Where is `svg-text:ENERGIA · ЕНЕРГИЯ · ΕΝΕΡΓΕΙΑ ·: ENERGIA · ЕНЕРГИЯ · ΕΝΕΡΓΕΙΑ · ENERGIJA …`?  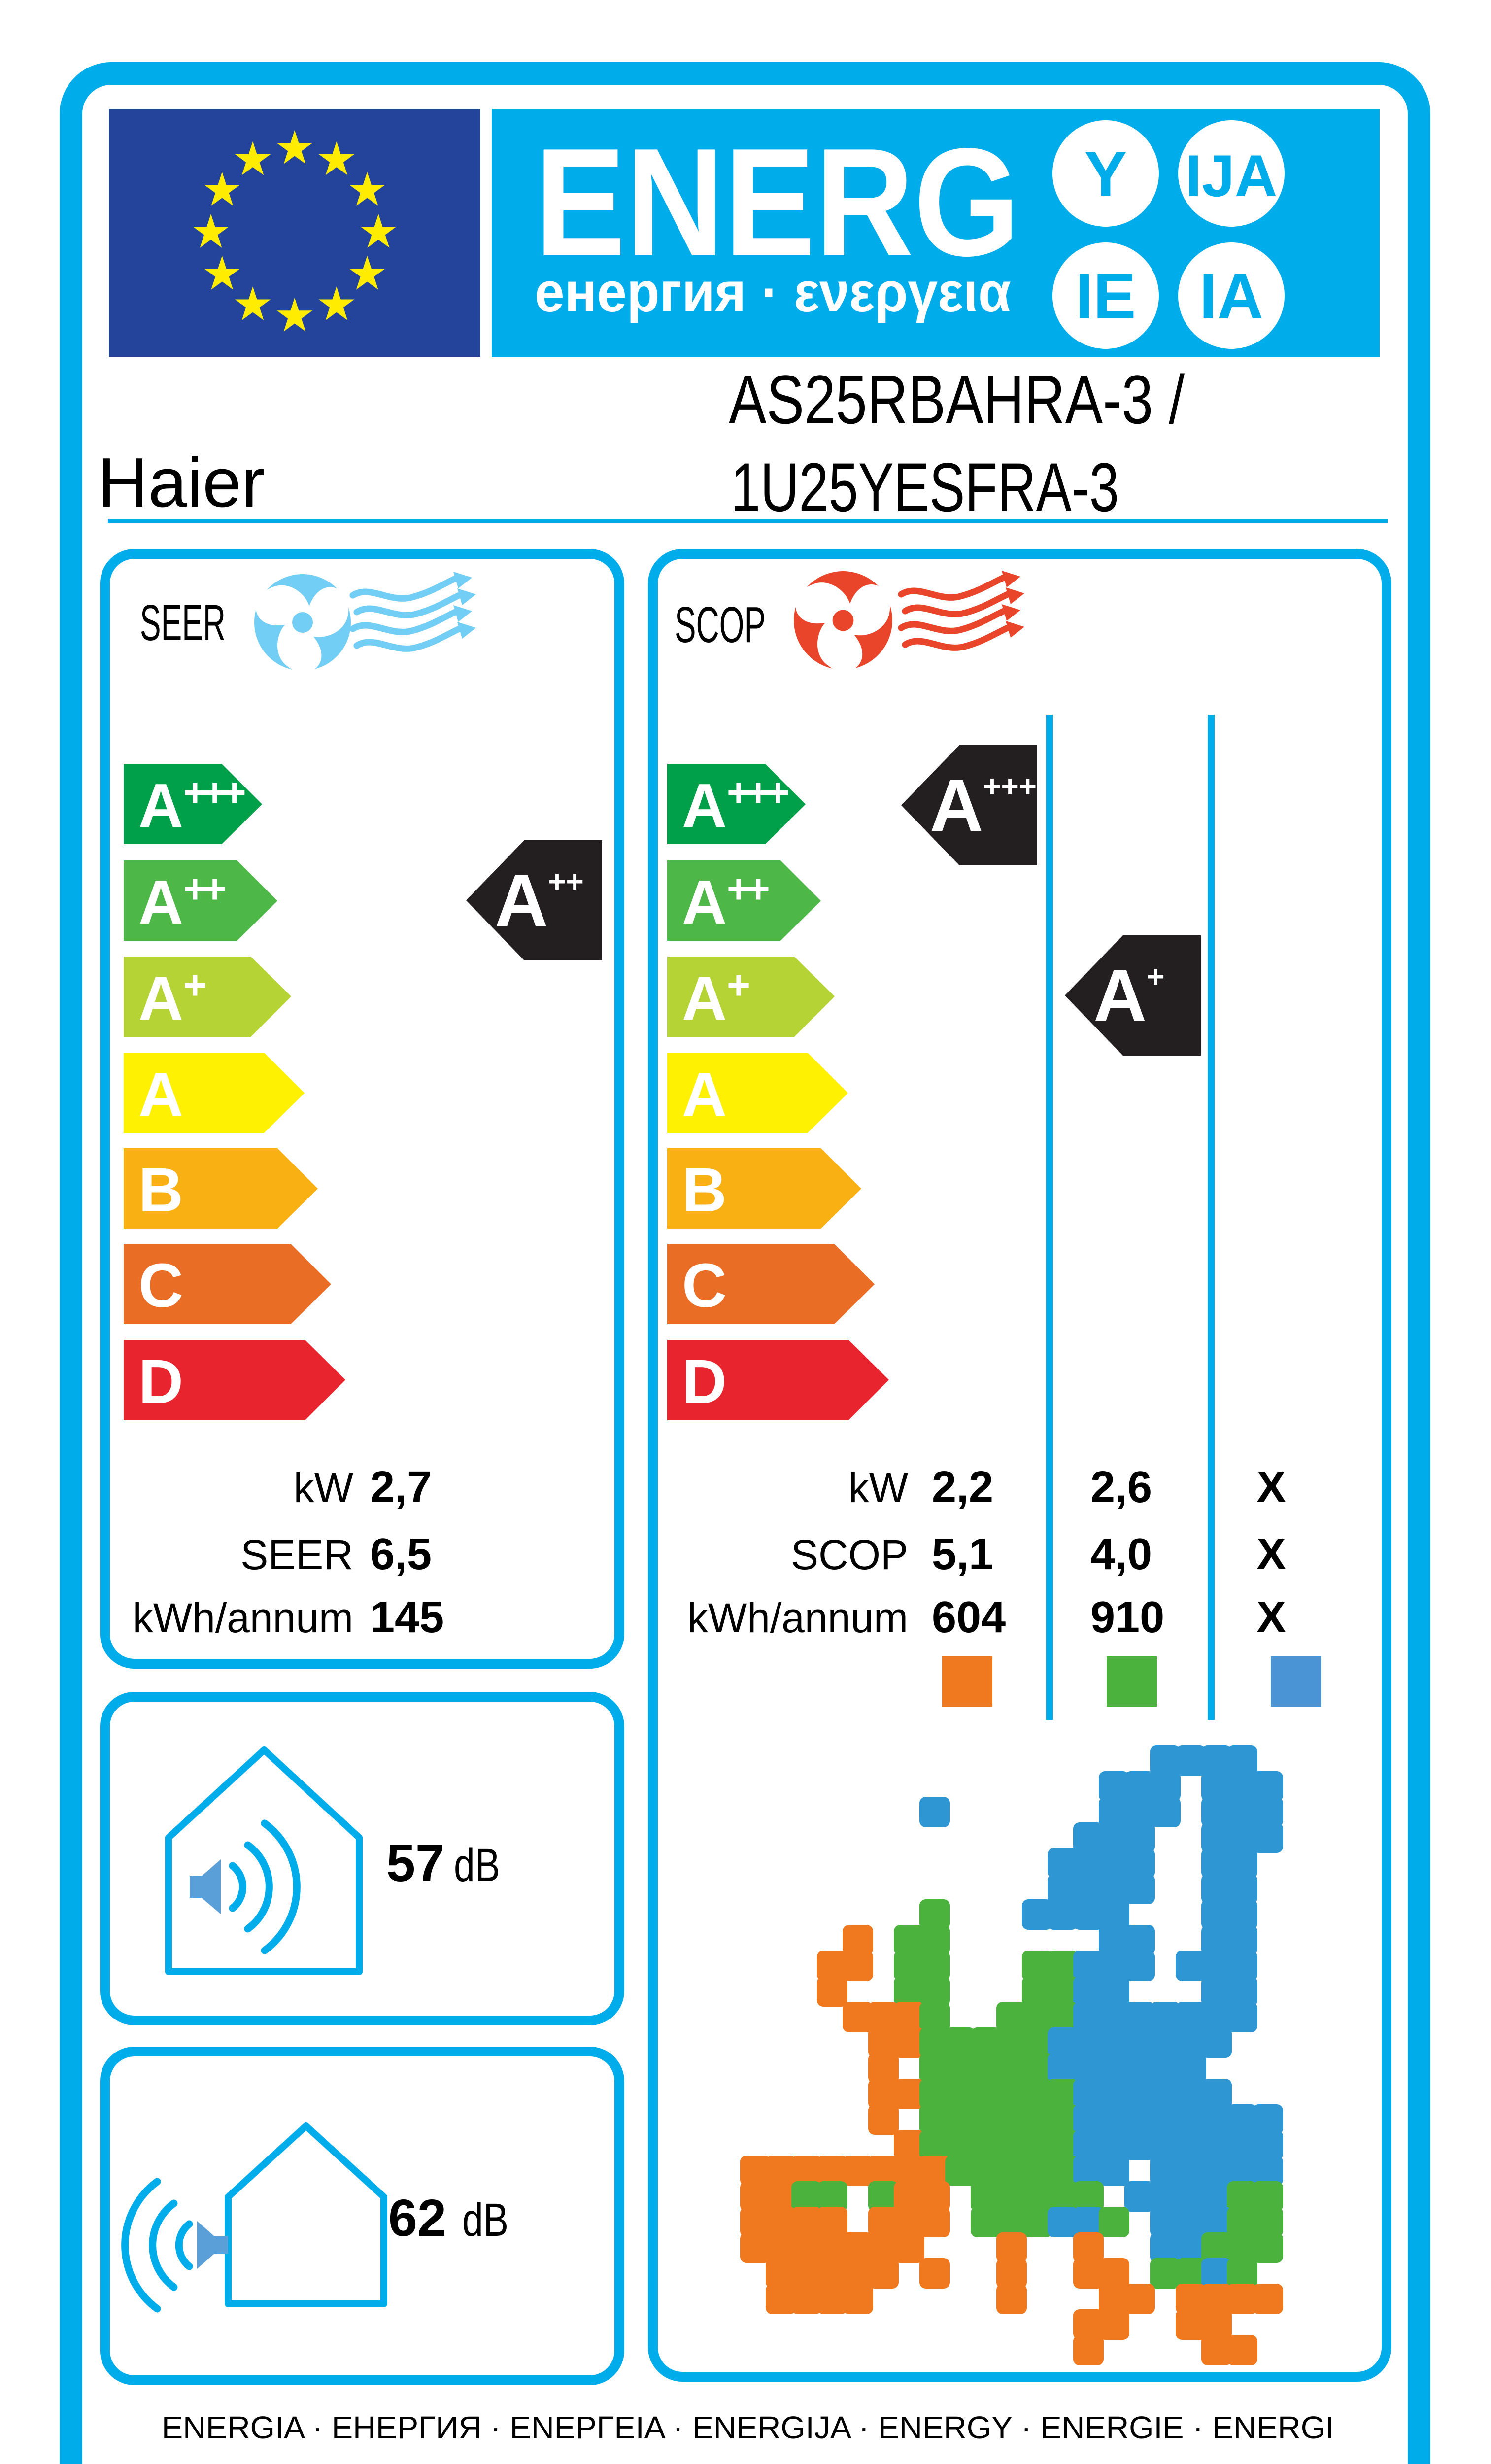
svg-text:ENERGIA · ЕНЕРГИЯ · ΕΝΕΡΓΕΙΑ ·: ENERGIA · ЕНЕРГИЯ · ΕΝΕΡΓΕΙΑ · ENERGIJA … is located at coordinates (748, 2427).